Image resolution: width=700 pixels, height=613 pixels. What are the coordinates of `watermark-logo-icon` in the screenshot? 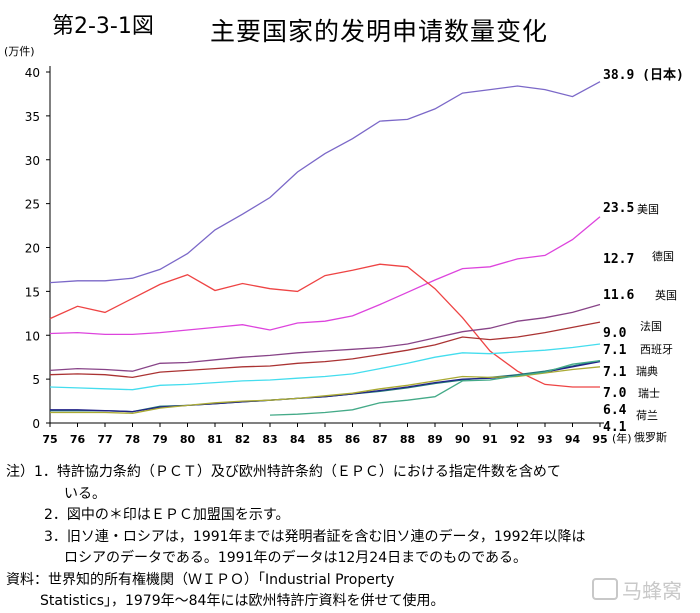 It's located at (605, 589).